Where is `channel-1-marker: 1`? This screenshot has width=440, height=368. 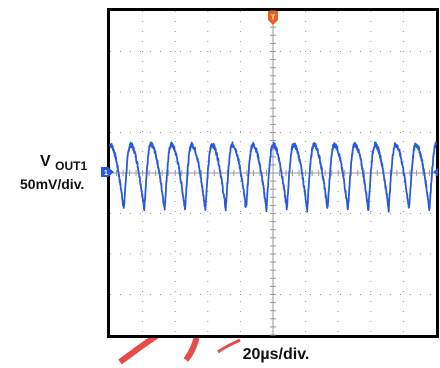 channel-1-marker: 1 is located at coordinates (107, 172).